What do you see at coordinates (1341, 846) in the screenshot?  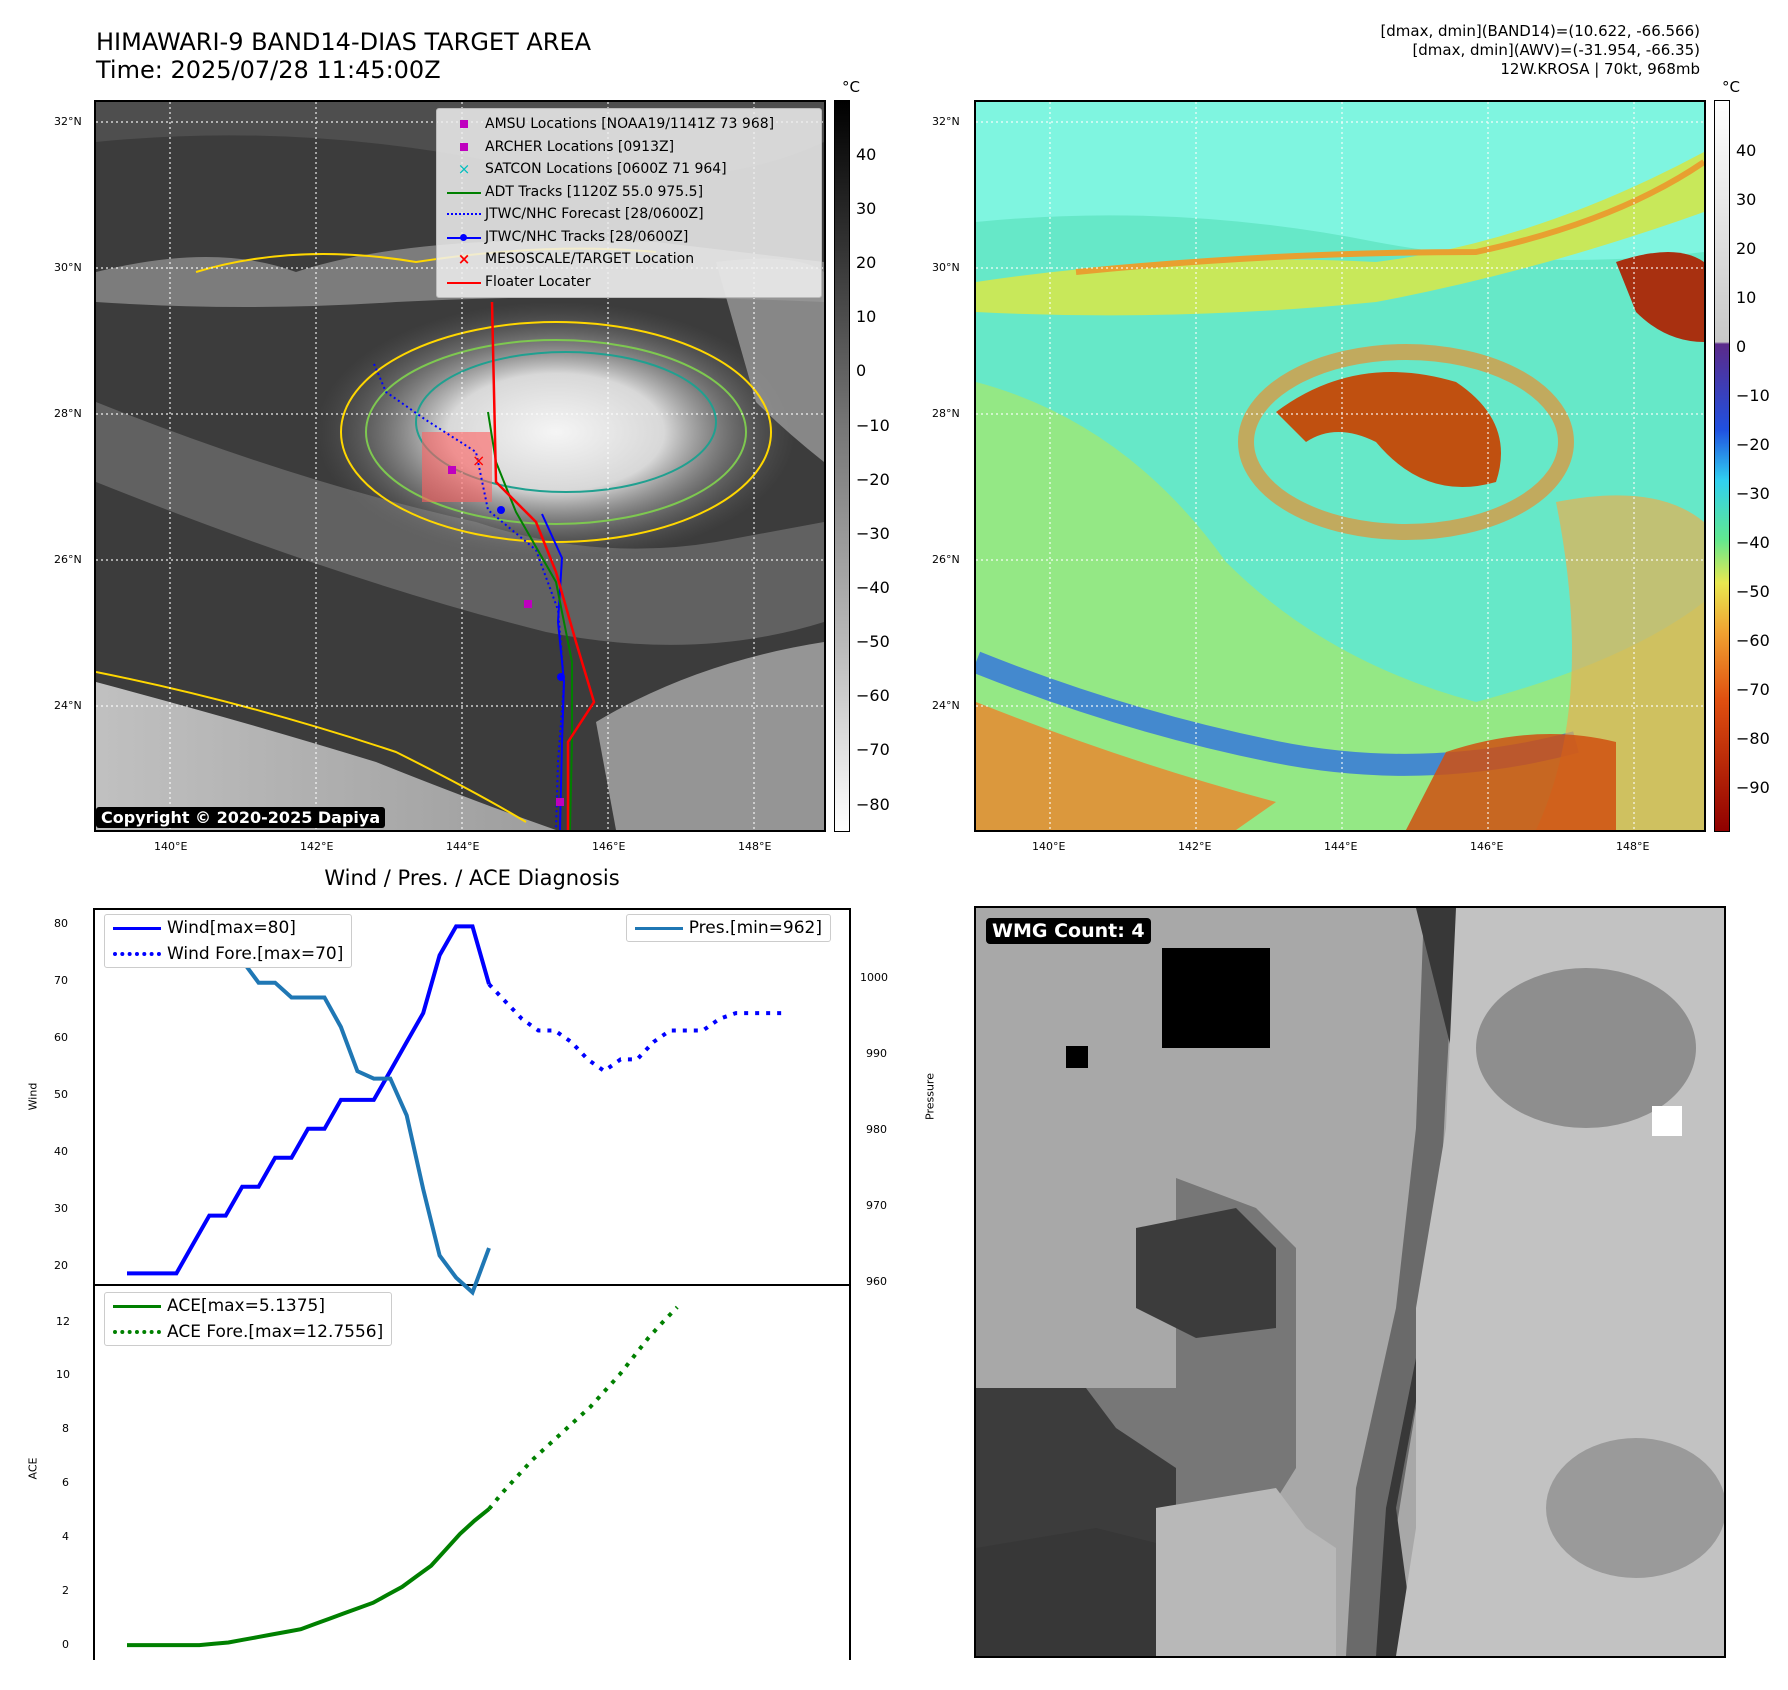 I see `lon-label: 144°E` at bounding box center [1341, 846].